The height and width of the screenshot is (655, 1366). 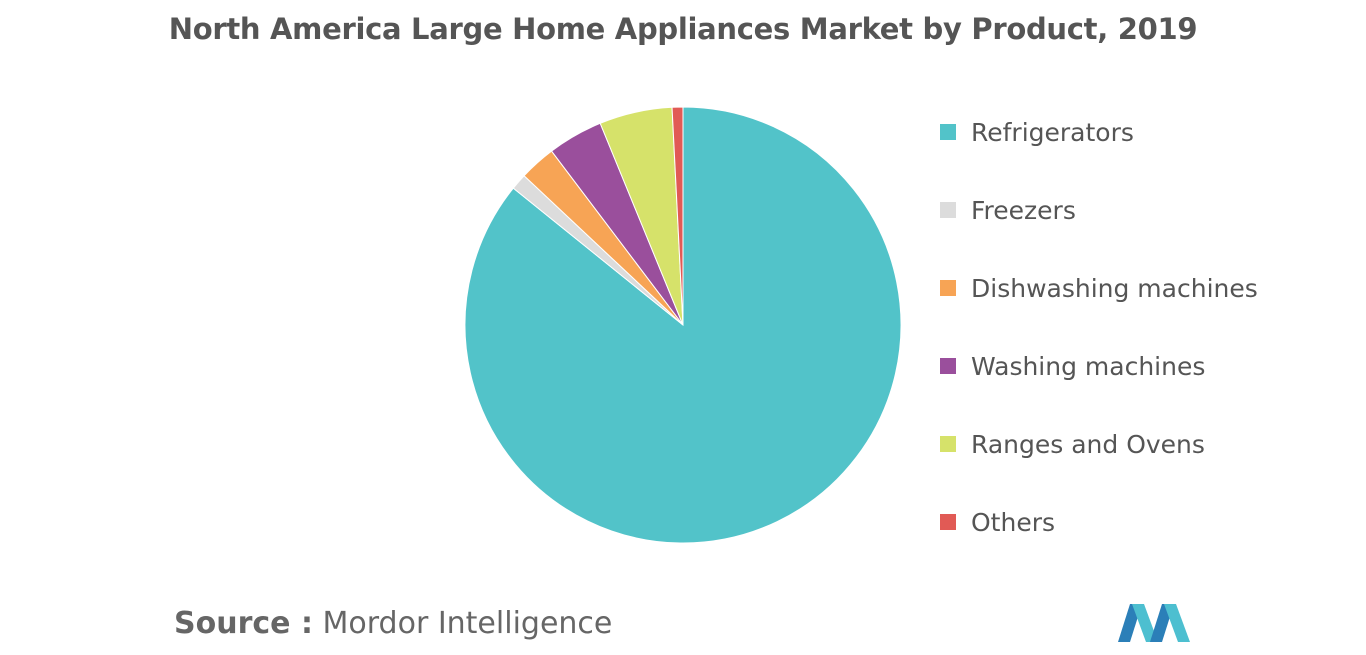 I want to click on legend-label: Others, so click(x=1013, y=522).